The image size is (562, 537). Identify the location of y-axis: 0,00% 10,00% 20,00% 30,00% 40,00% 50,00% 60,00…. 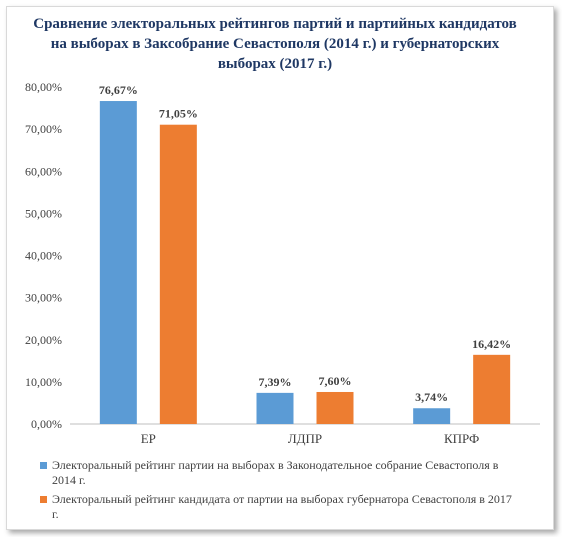
(43, 255).